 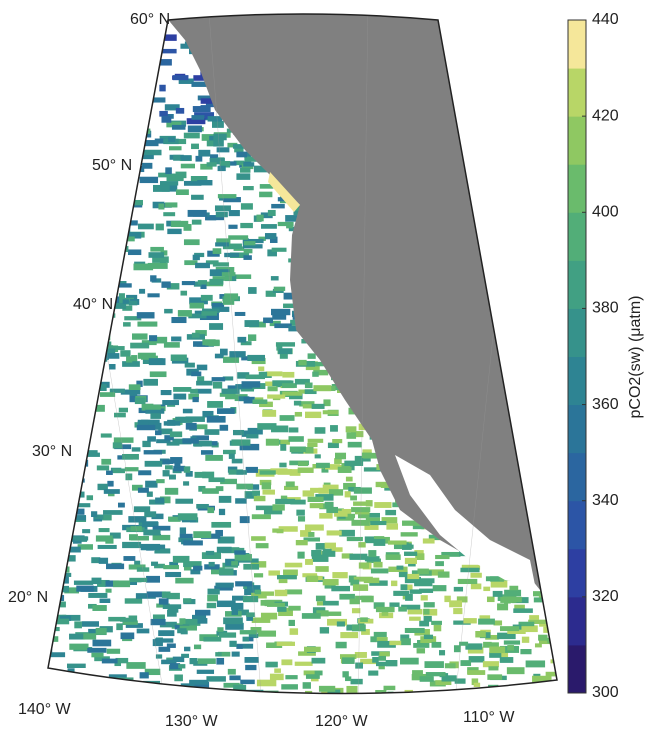 I want to click on lat-label: 60° N, so click(x=150, y=19).